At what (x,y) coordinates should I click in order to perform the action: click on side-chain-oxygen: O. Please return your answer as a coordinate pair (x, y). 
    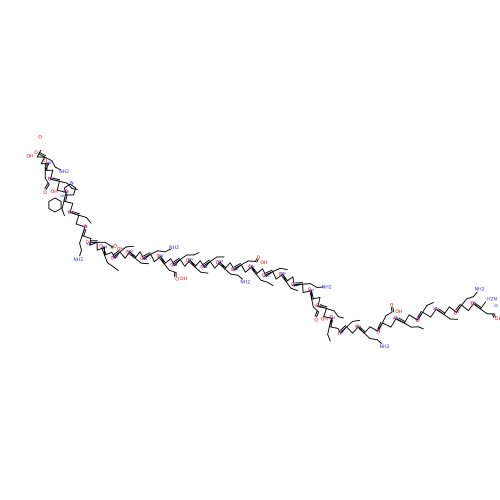
    Looking at the image, I should click on (177, 279).